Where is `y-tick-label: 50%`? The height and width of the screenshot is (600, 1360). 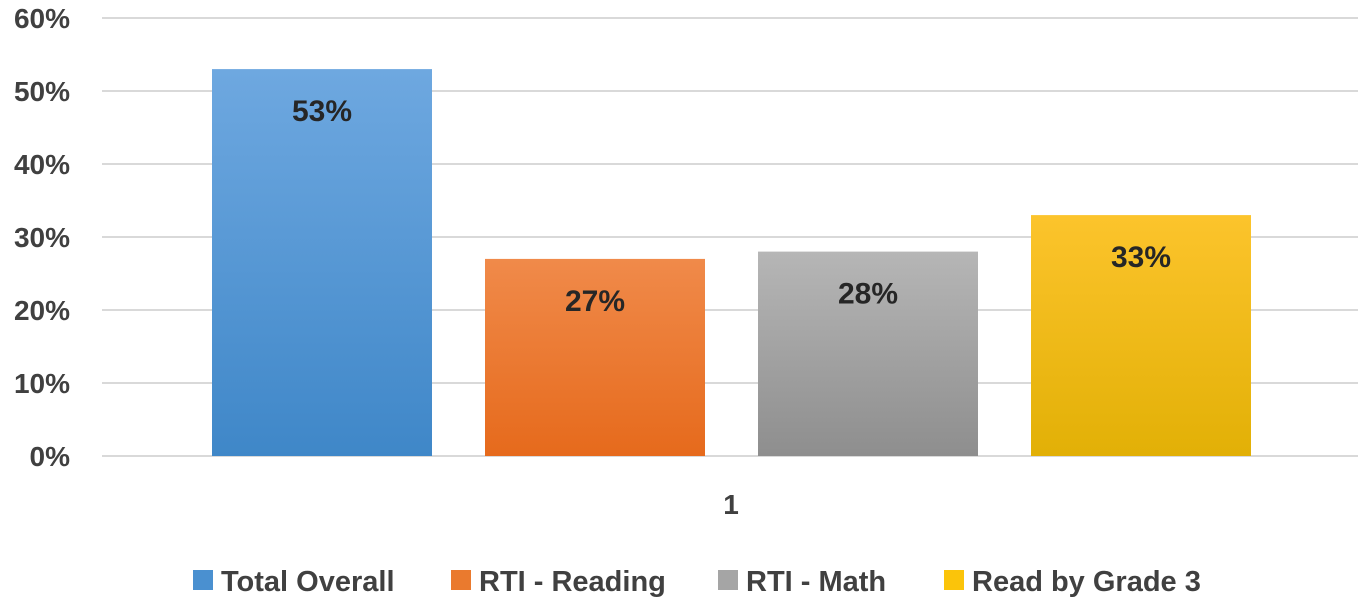 y-tick-label: 50% is located at coordinates (42, 91).